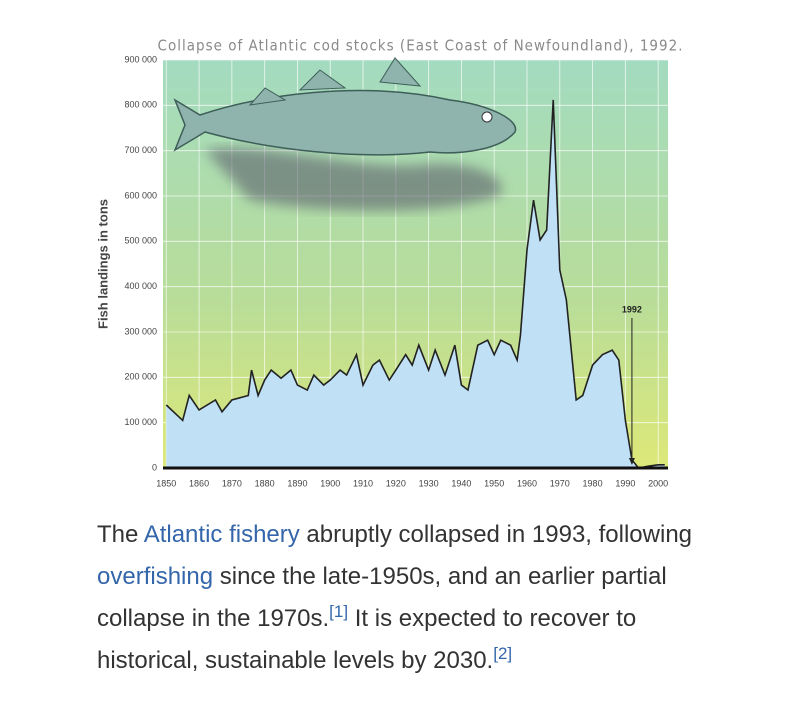 The height and width of the screenshot is (725, 786). I want to click on y-tick-label: 700 000, so click(140, 150).